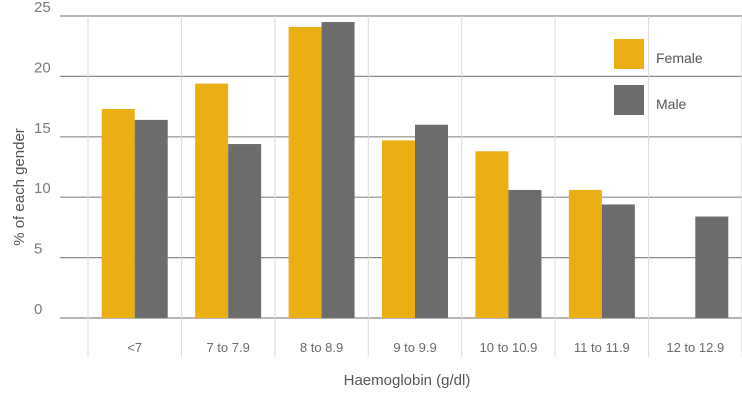 The height and width of the screenshot is (394, 742). What do you see at coordinates (658, 77) in the screenshot?
I see `legend: Female Male` at bounding box center [658, 77].